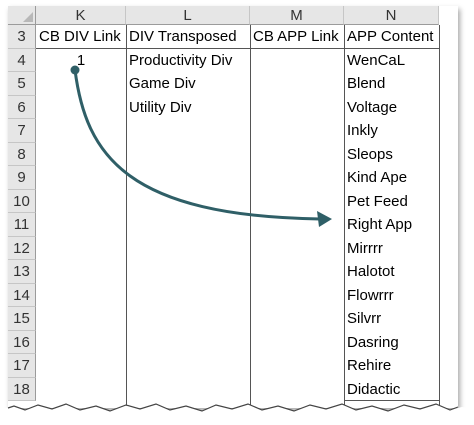  I want to click on cell-n12: Mirrrr, so click(365, 248).